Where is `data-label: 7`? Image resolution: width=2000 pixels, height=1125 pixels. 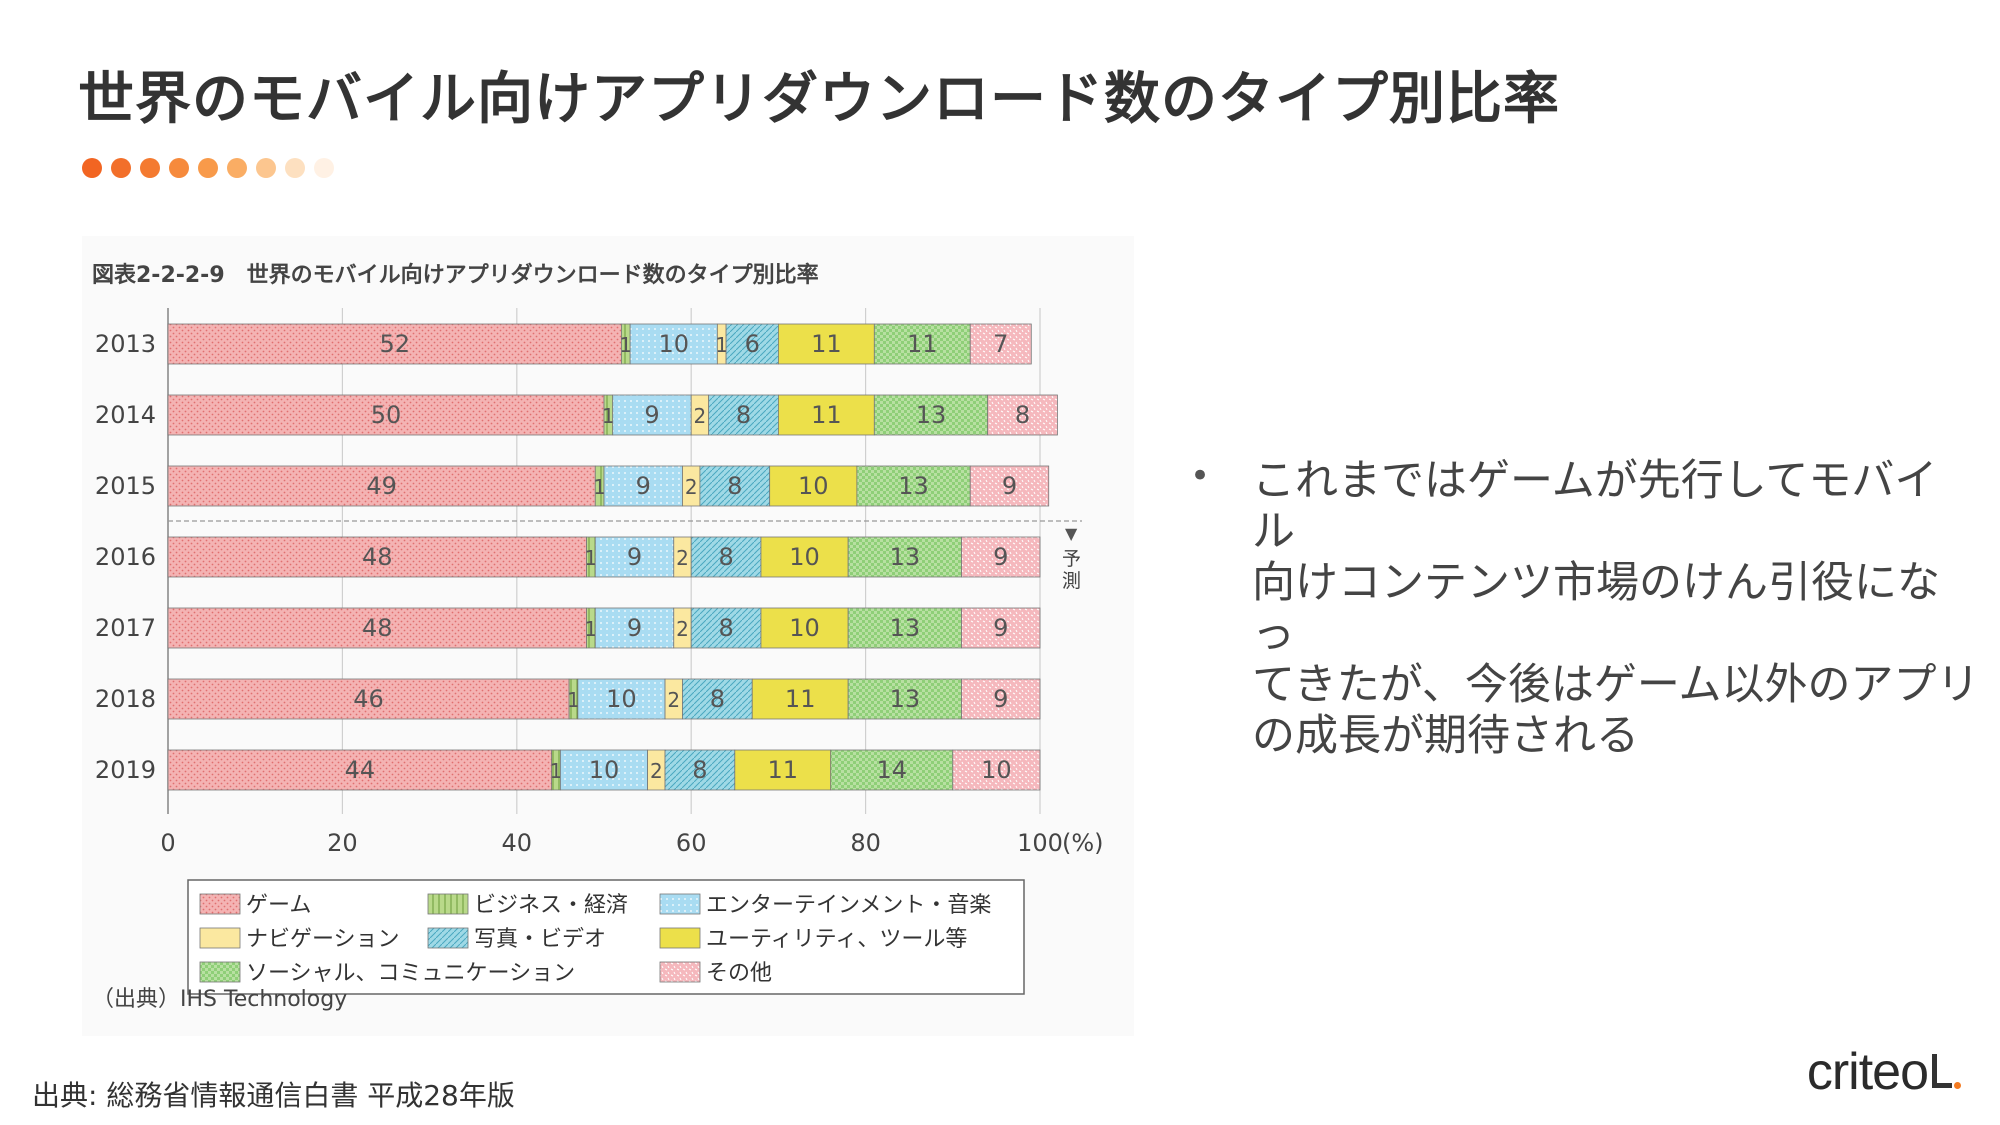
data-label: 7 is located at coordinates (1000, 344).